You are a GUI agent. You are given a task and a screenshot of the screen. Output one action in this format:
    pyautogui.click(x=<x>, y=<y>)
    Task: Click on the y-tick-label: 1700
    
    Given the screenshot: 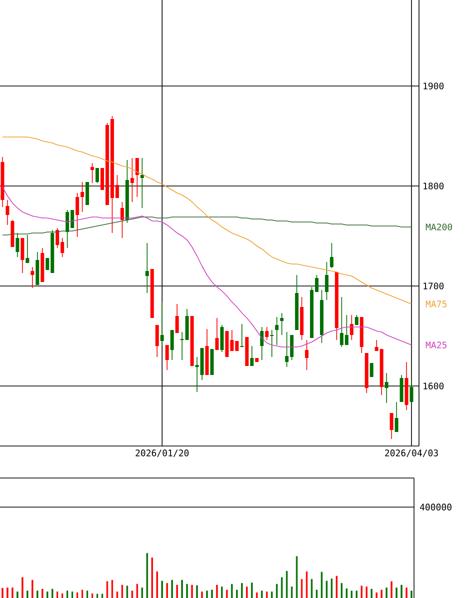 What is the action you would take?
    pyautogui.click(x=434, y=286)
    